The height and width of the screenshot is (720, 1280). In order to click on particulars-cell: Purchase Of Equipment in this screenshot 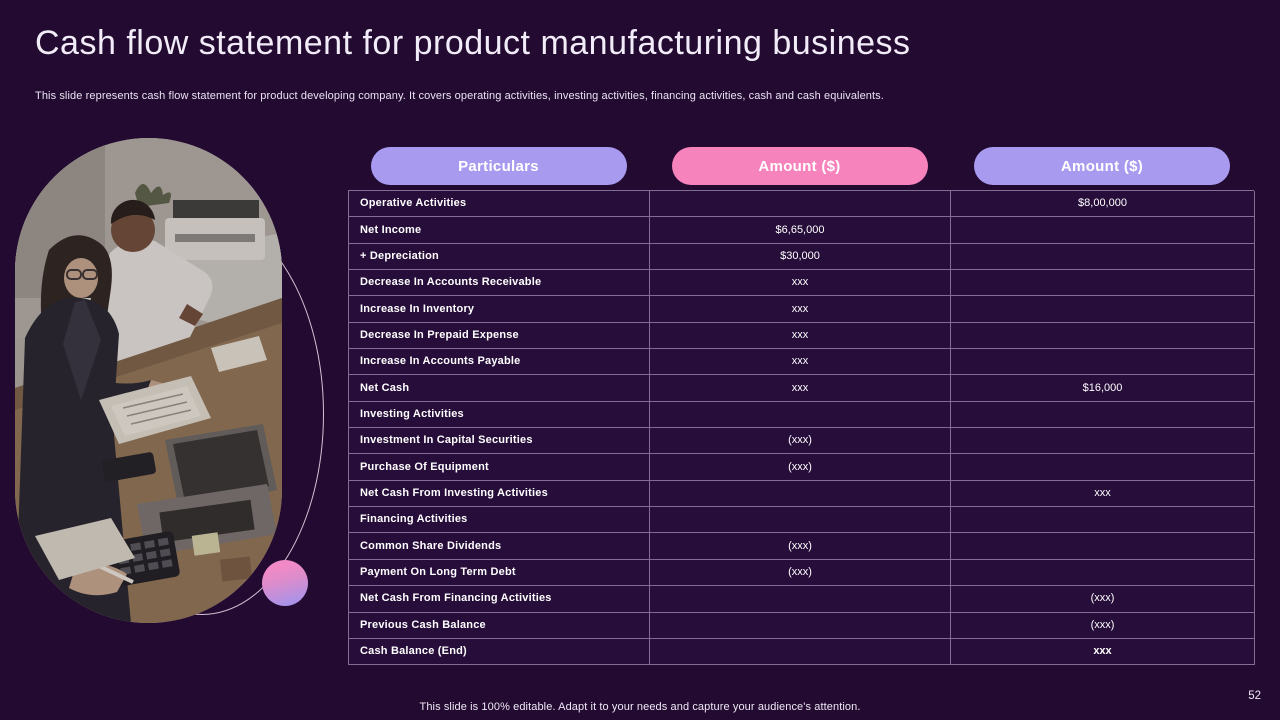, I will do `click(499, 467)`.